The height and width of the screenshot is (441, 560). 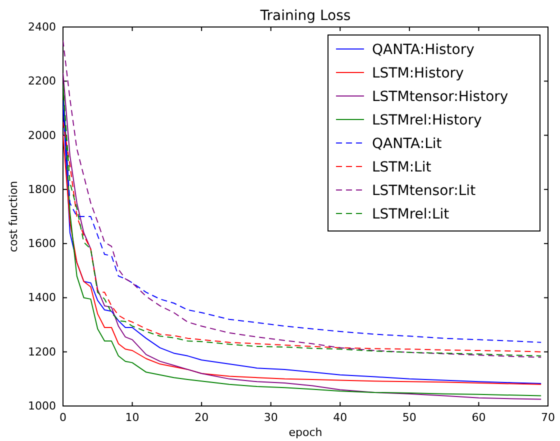 I want to click on legend-label: QANTA:History, so click(x=423, y=50).